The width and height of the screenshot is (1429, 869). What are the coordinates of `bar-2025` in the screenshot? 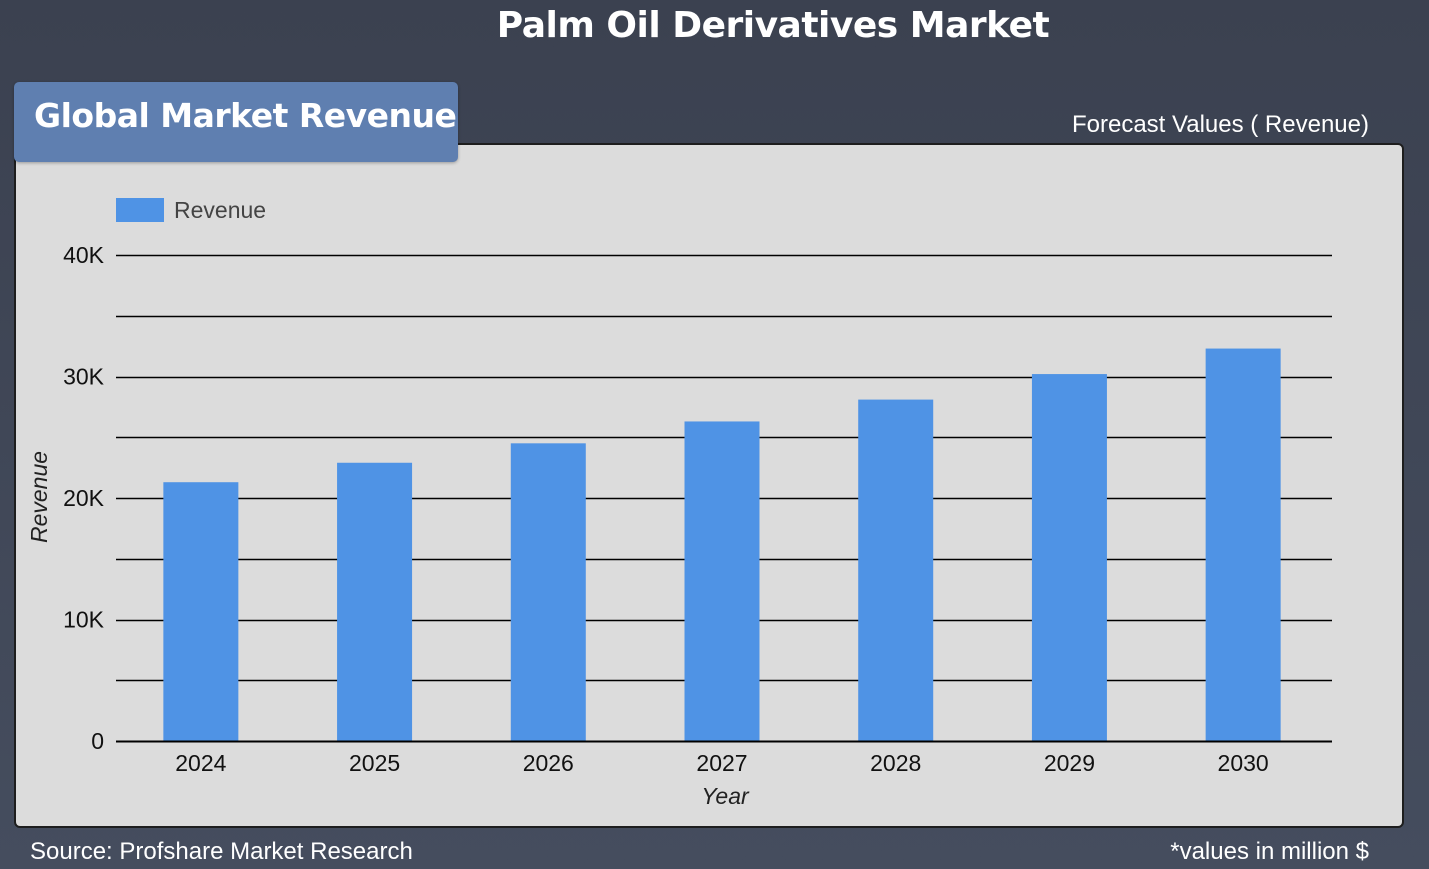 It's located at (375, 601).